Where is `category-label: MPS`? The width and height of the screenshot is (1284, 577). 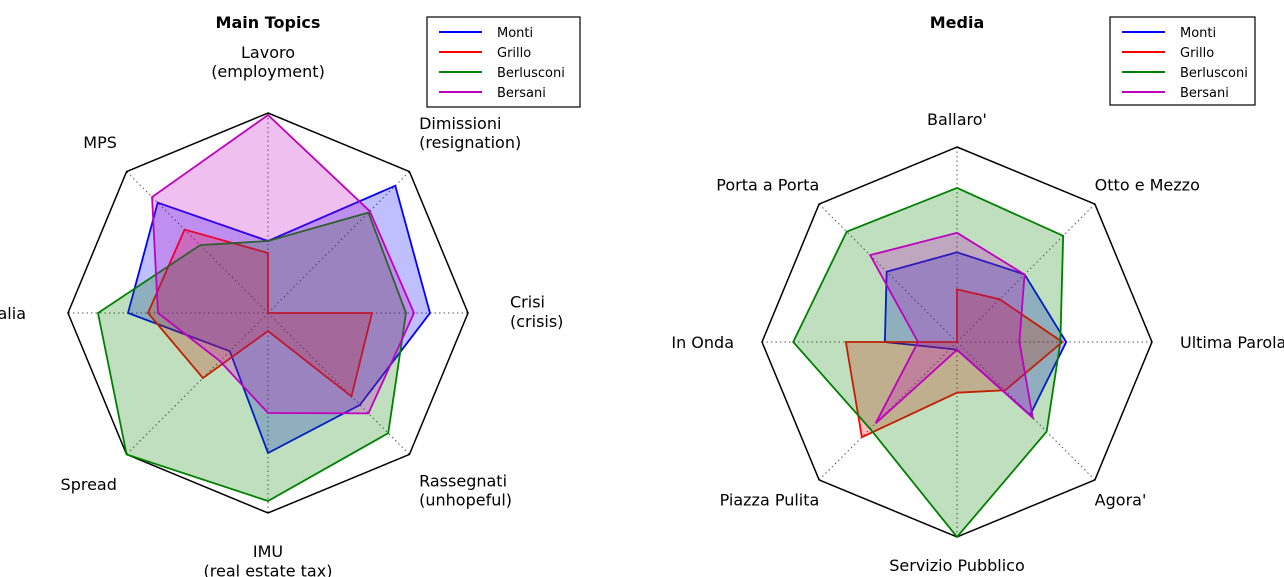 category-label: MPS is located at coordinates (100, 142).